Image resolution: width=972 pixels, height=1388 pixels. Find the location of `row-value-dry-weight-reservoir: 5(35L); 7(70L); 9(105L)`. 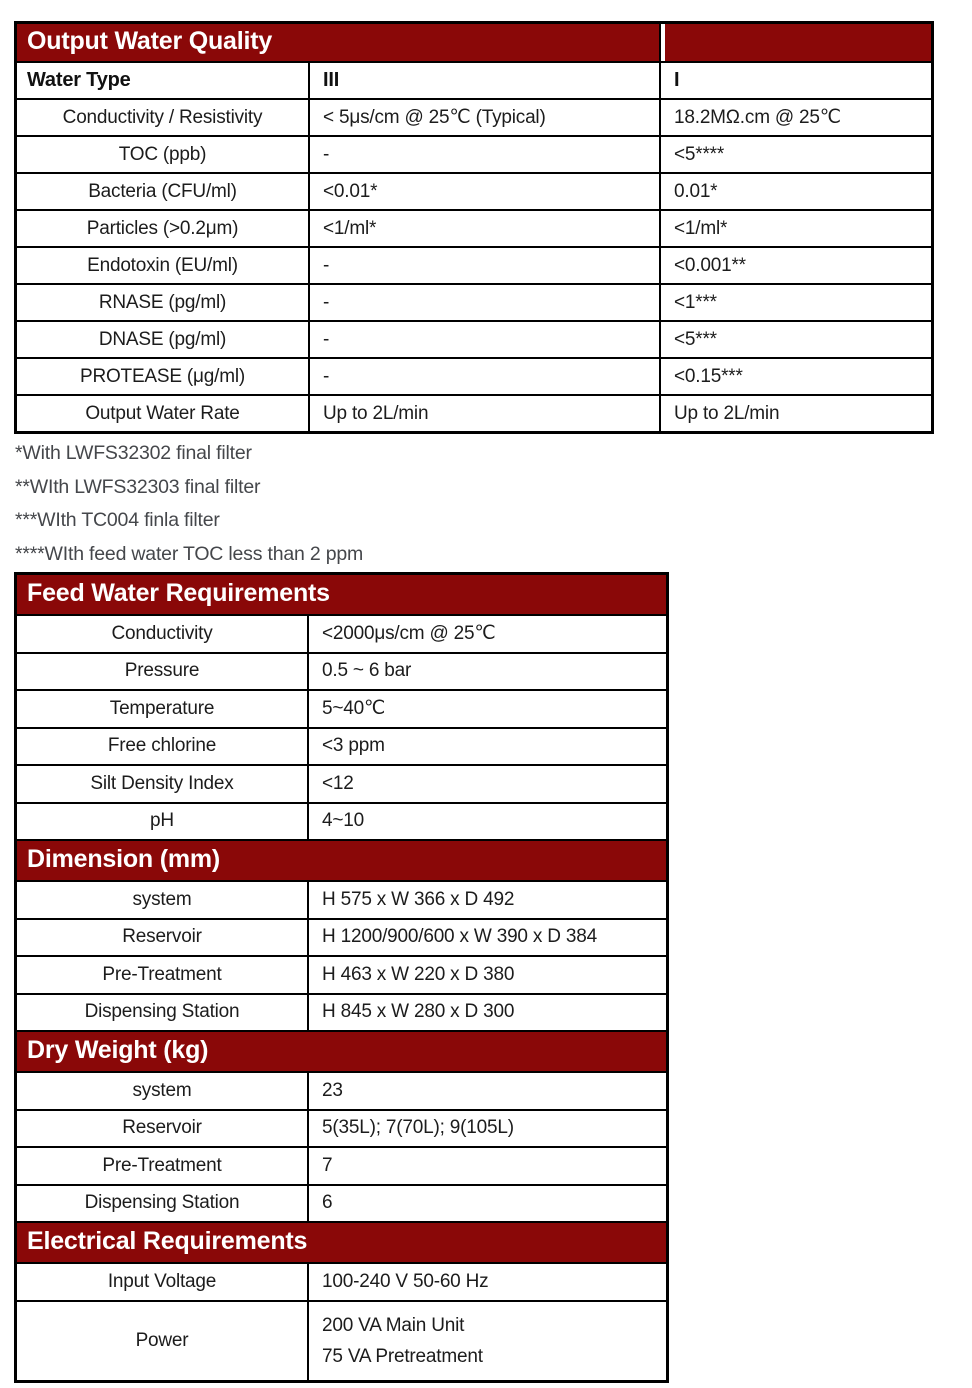

row-value-dry-weight-reservoir: 5(35L); 7(70L); 9(105L) is located at coordinates (487, 1128).